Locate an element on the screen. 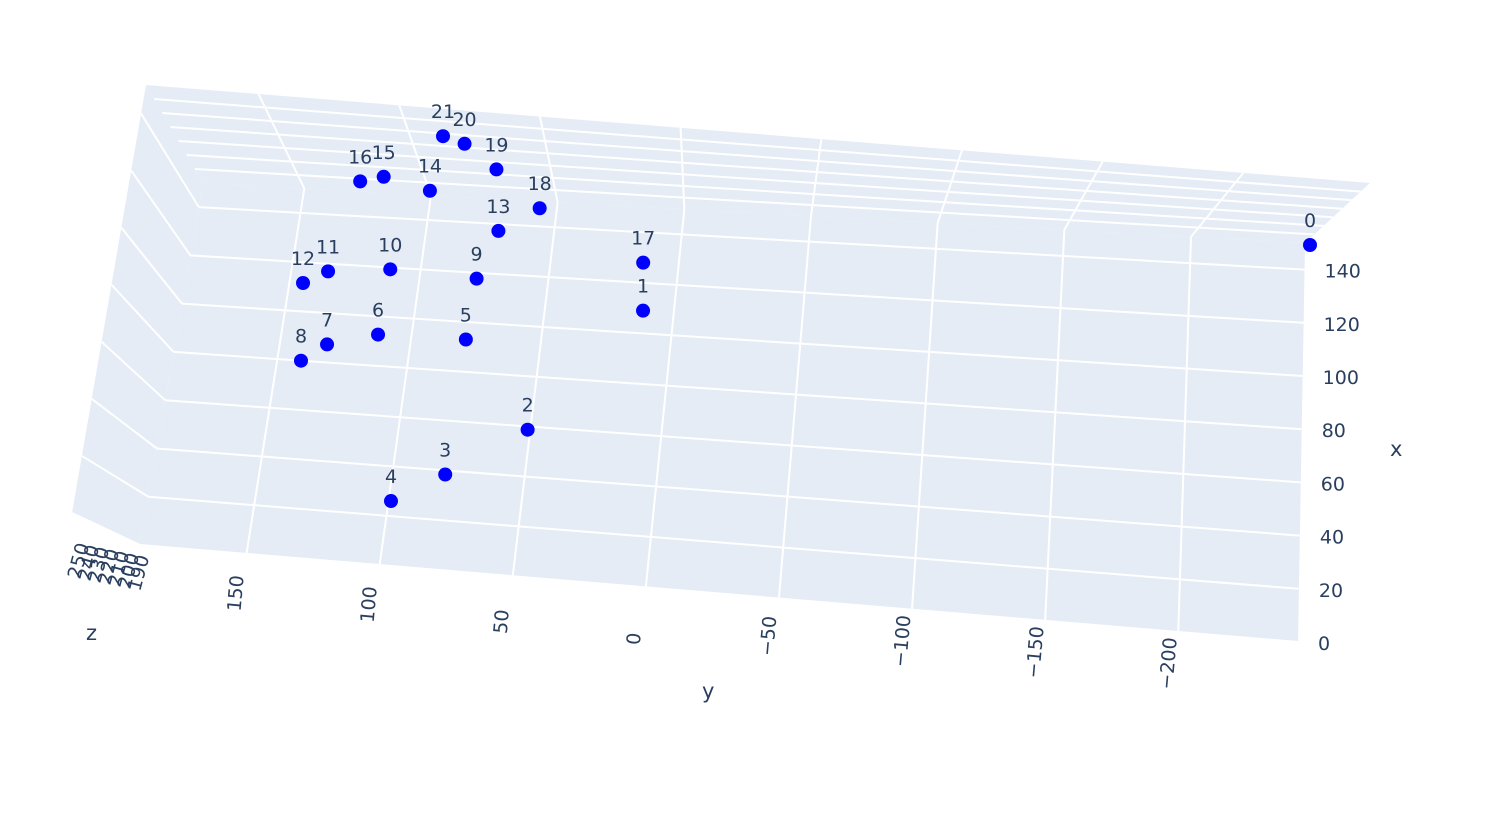 The height and width of the screenshot is (824, 1501). data-point: 17 is located at coordinates (643, 249).